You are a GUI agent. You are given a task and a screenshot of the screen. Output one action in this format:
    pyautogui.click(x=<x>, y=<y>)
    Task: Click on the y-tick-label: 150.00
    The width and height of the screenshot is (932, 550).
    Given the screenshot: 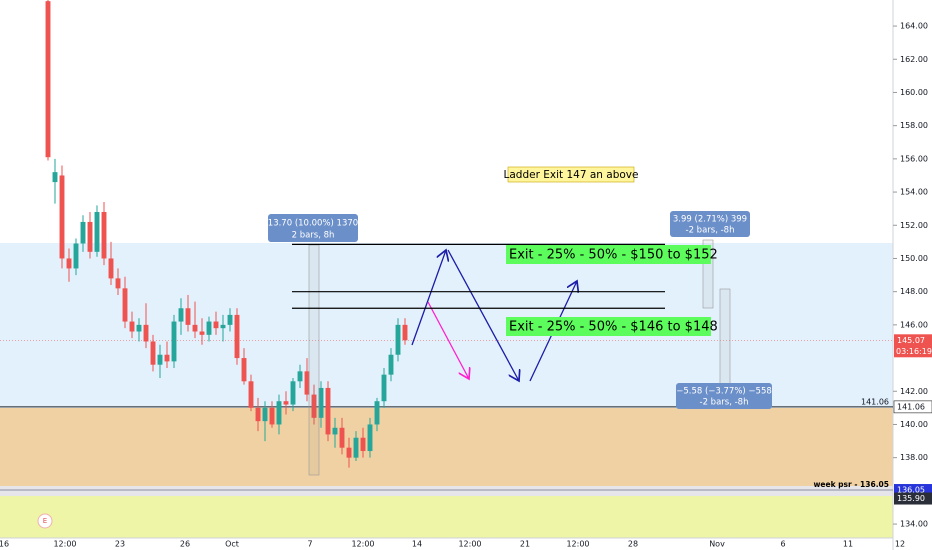 What is the action you would take?
    pyautogui.click(x=914, y=258)
    